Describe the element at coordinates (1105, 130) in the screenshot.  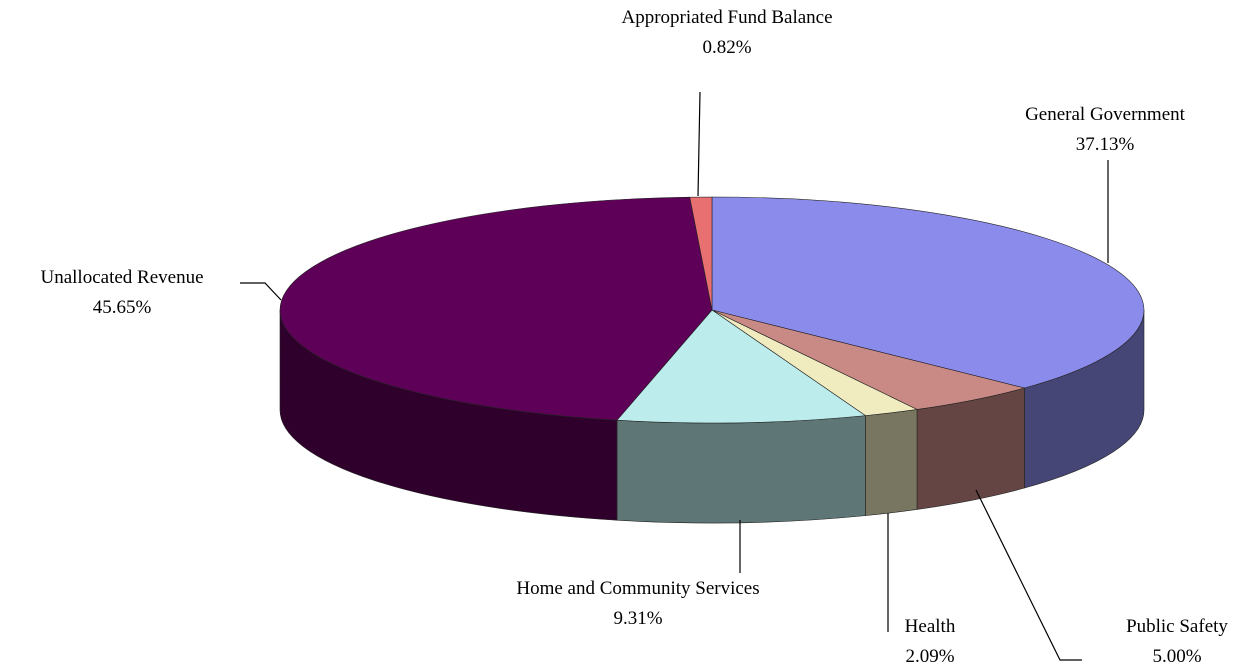
I see `slice-label: General Government 37.13%` at that location.